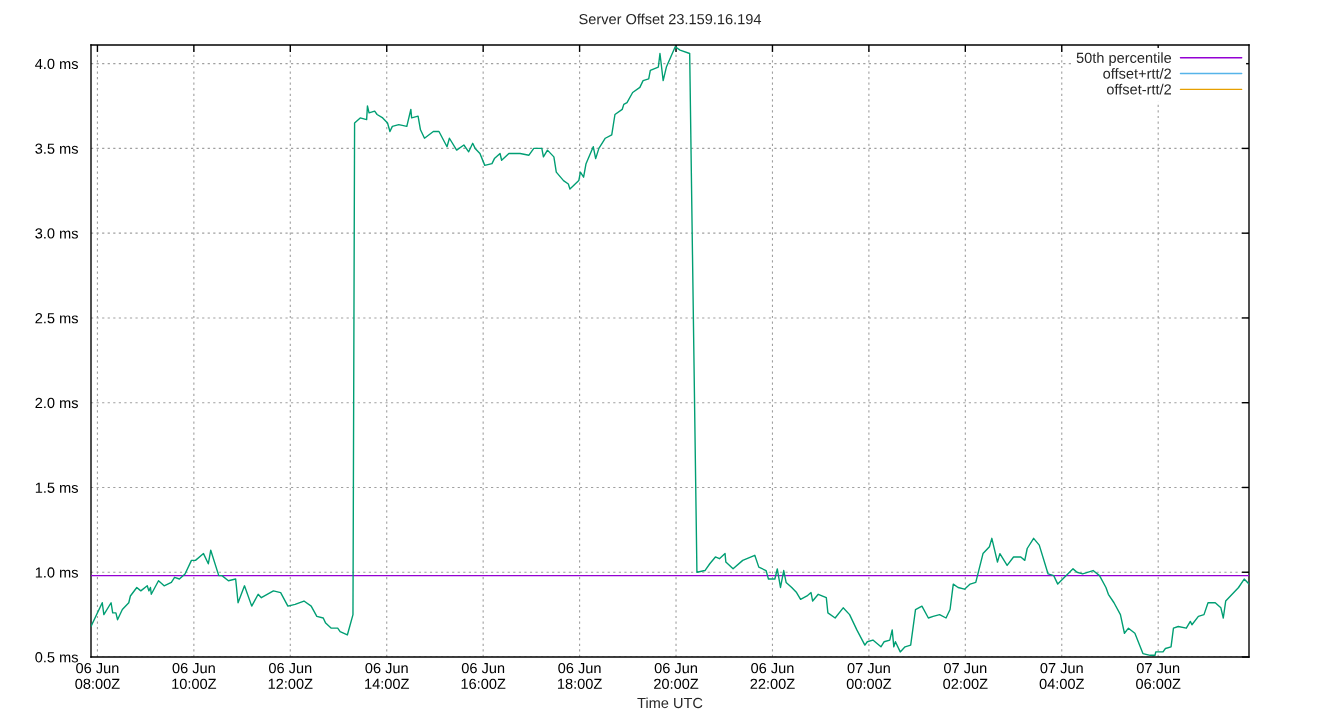  I want to click on x-tick-label: 06 Jun 10:00Z, so click(194, 675).